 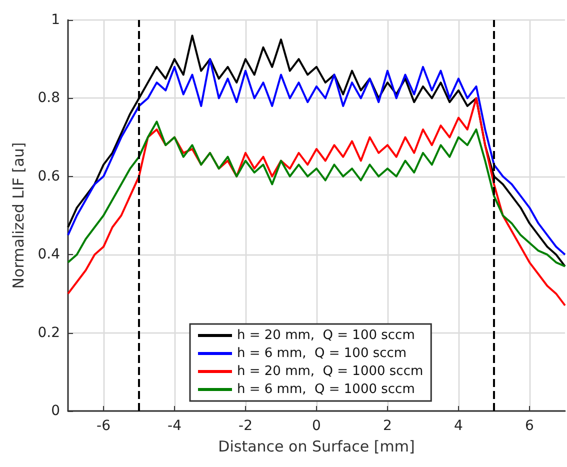 I want to click on x-axis-title: Distance on Surface [mm], so click(x=316, y=447).